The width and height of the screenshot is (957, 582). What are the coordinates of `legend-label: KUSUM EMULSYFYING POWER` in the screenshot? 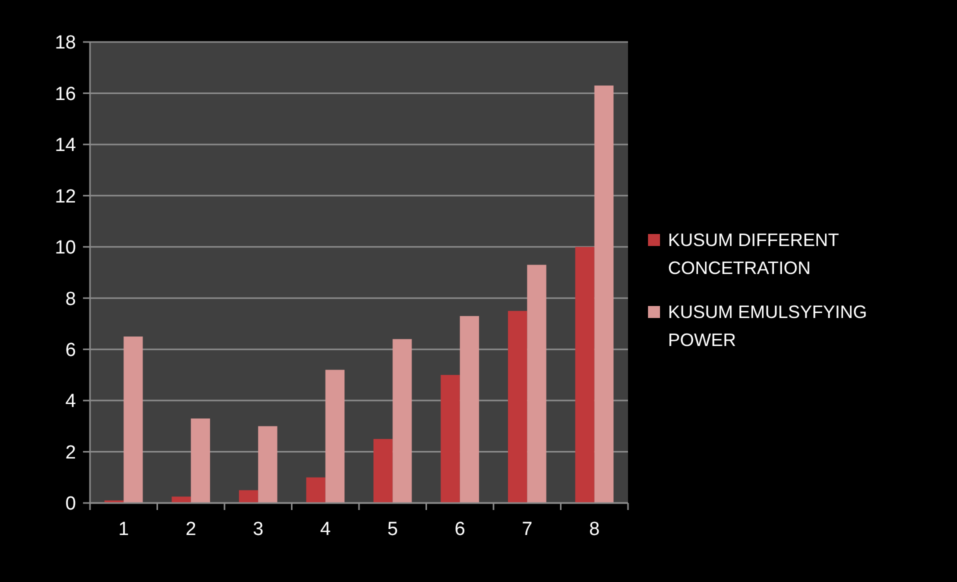 It's located at (768, 326).